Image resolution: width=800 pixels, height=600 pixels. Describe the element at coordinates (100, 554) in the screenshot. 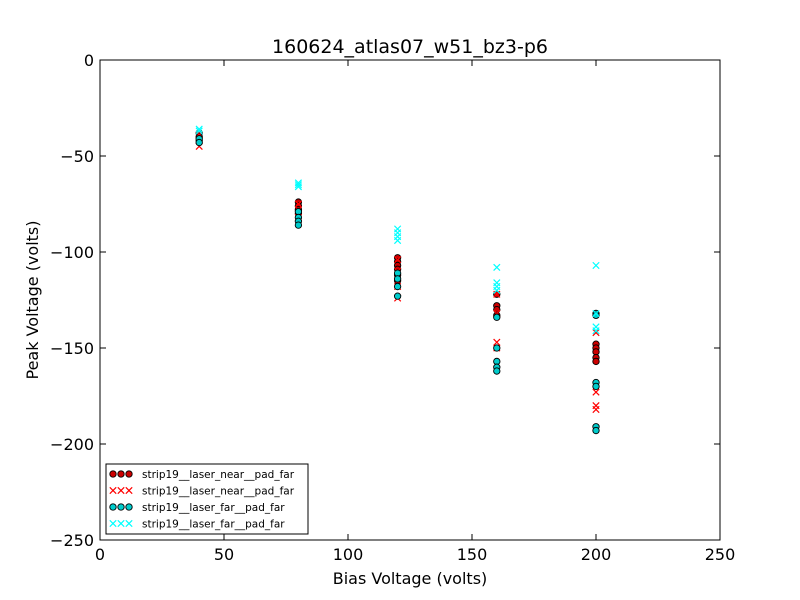

I see `x-tick-label: 0` at that location.